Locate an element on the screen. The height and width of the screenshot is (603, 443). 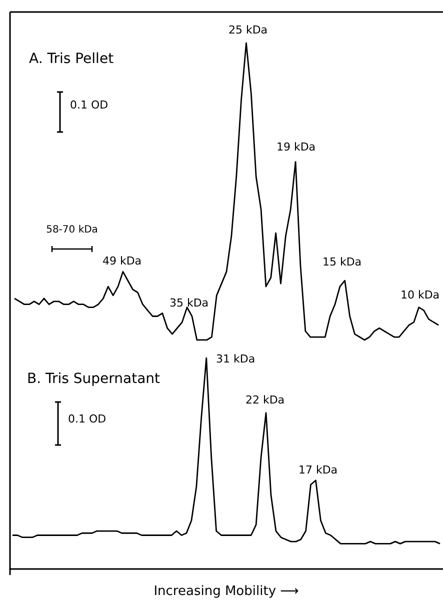
annotation: 17 kDa is located at coordinates (318, 470).